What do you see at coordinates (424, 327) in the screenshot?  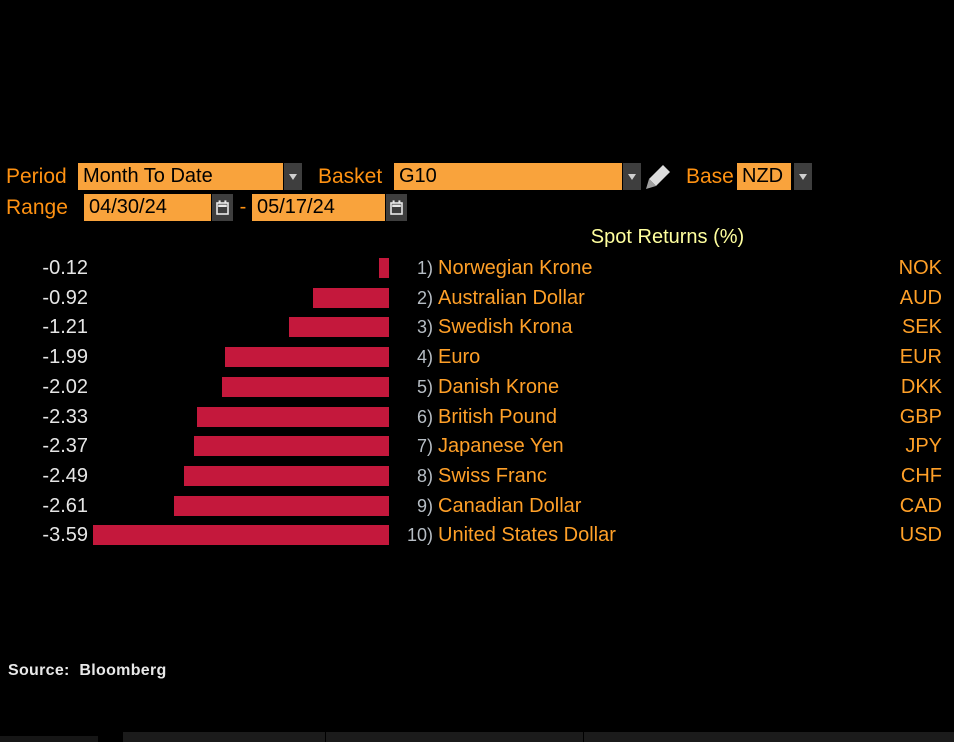 I see `row-rank: 3)` at bounding box center [424, 327].